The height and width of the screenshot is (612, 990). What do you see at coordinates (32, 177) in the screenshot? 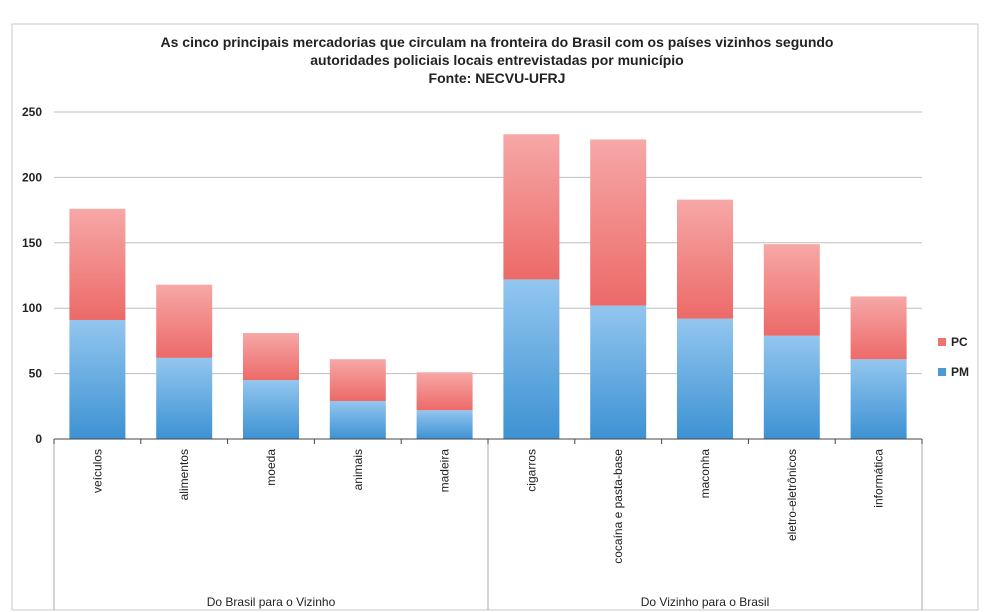
I see `y-tick-label: 200` at bounding box center [32, 177].